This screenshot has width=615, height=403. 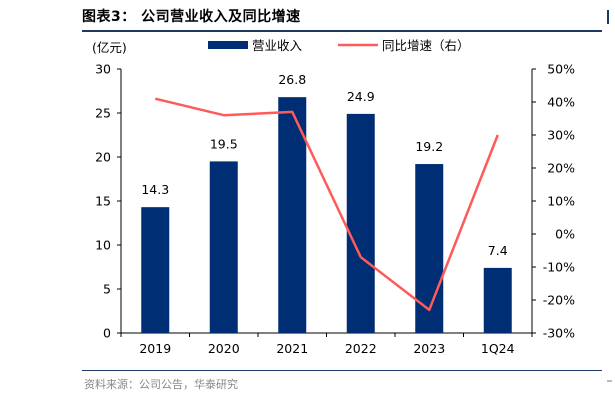 What do you see at coordinates (109, 47) in the screenshot?
I see `left-axis-unit-label: (亿元)` at bounding box center [109, 47].